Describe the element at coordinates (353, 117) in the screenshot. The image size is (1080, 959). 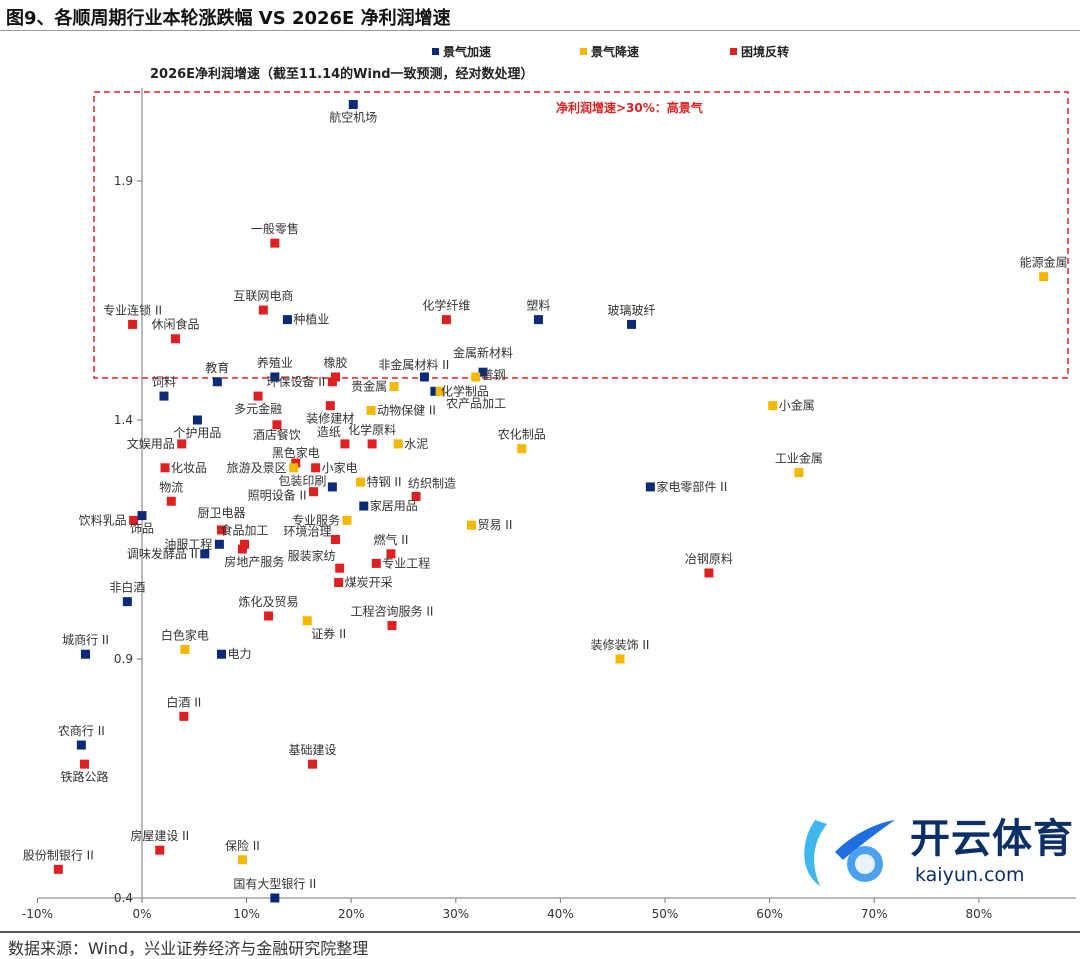
I see `point-label: 航空机场` at that location.